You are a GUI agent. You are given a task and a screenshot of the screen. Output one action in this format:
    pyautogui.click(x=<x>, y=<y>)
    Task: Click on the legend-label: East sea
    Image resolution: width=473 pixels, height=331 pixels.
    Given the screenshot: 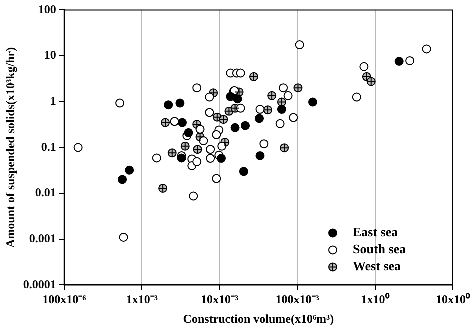 What is the action you would take?
    pyautogui.click(x=376, y=232)
    